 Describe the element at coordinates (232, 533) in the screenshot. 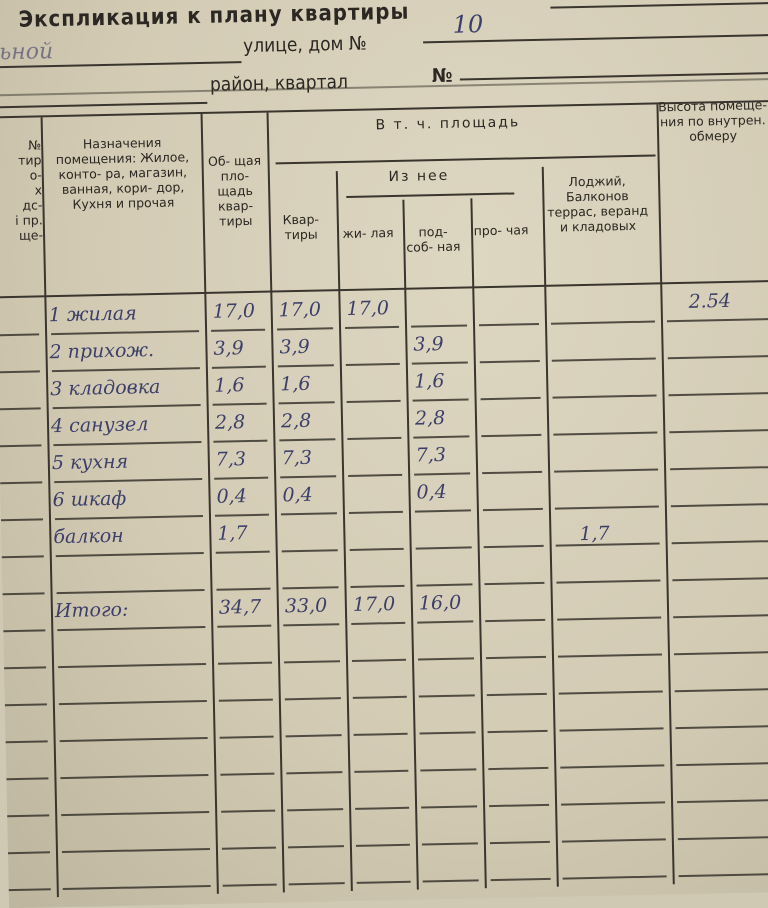

I see `cell-total: 1,7` at that location.